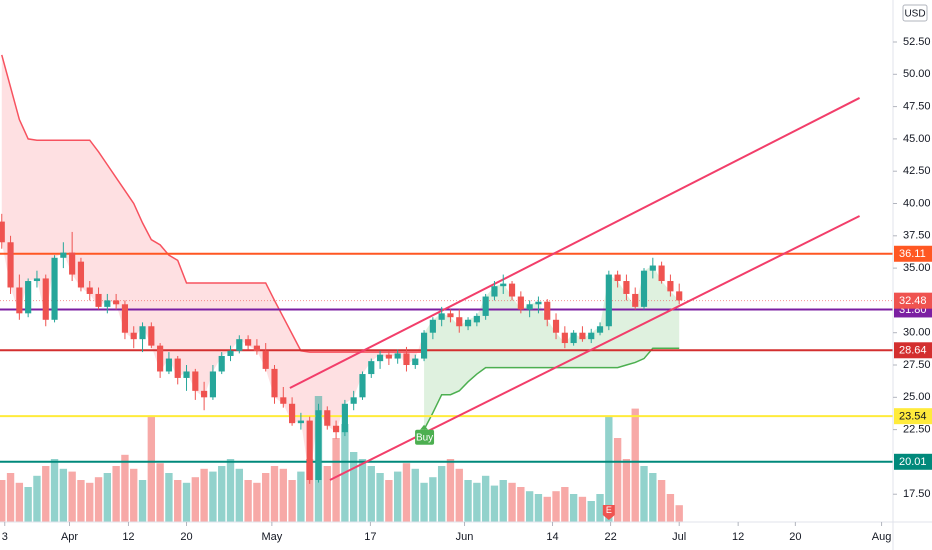 The width and height of the screenshot is (932, 550). I want to click on level-label: 36.11, so click(912, 254).